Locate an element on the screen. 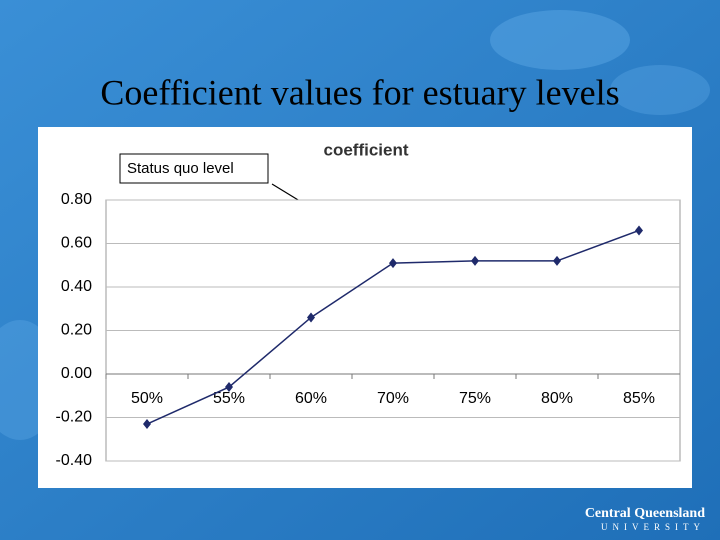  annotation-box is located at coordinates (194, 168).